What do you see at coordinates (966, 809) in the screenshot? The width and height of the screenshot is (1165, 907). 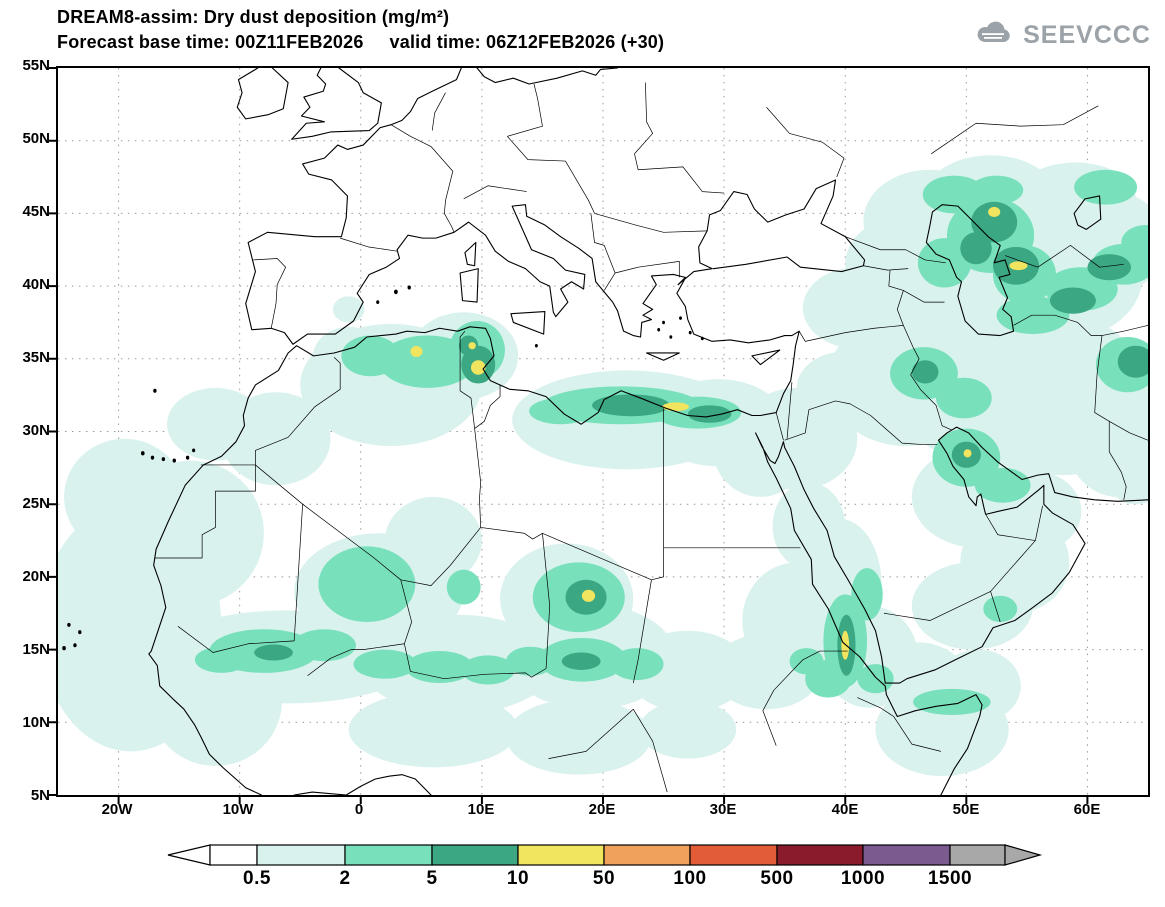 I see `lon-axis-label: 50E` at bounding box center [966, 809].